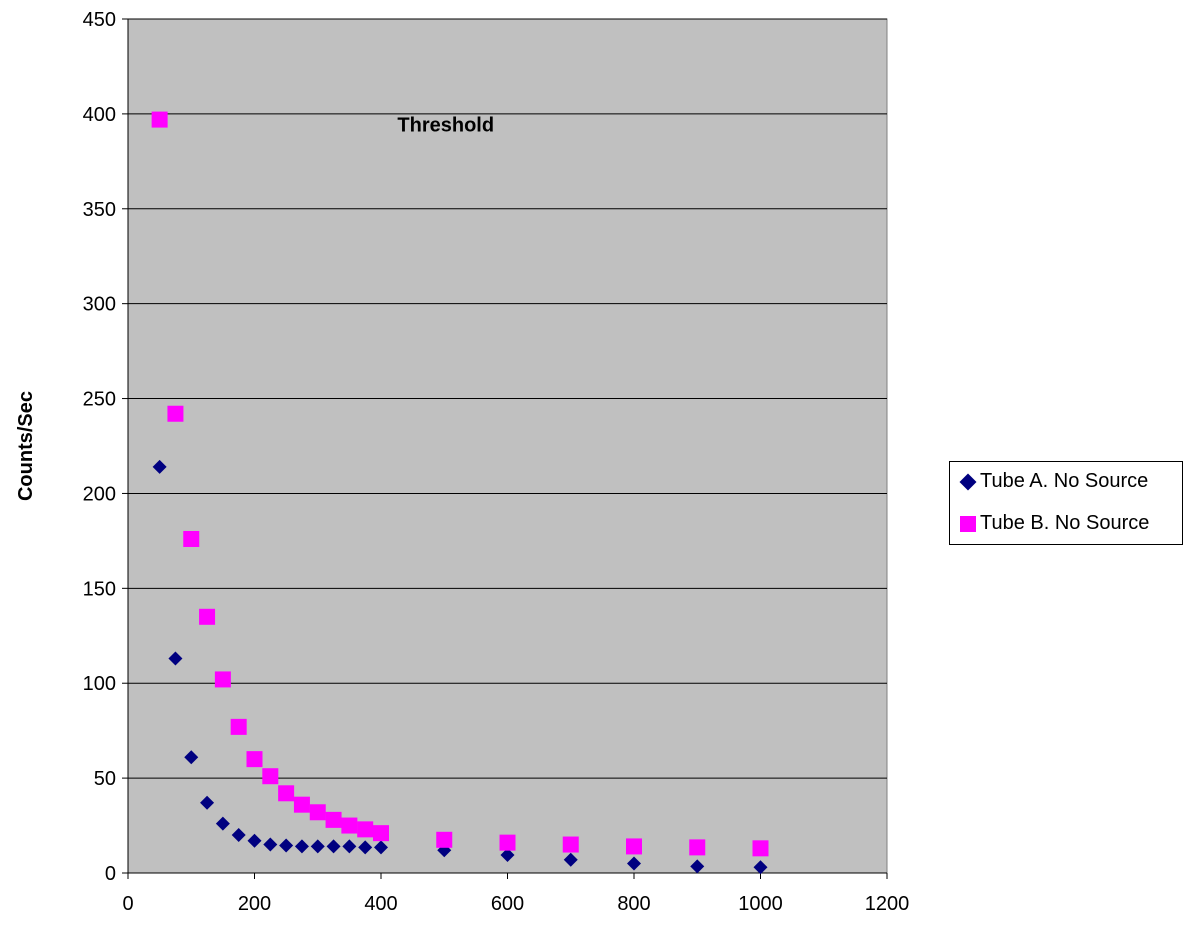 The width and height of the screenshot is (1197, 931). I want to click on legend-item-tube-a: Tube A. No Source, so click(1054, 481).